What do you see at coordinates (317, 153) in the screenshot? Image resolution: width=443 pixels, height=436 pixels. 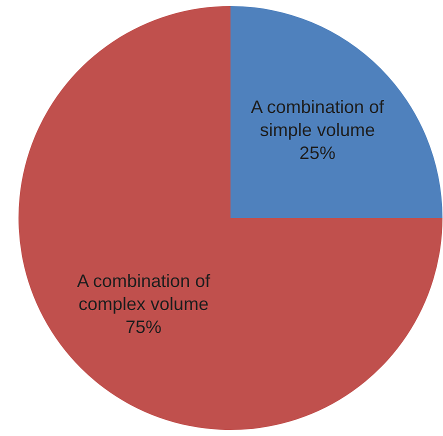 I see `data-label: 25%` at bounding box center [317, 153].